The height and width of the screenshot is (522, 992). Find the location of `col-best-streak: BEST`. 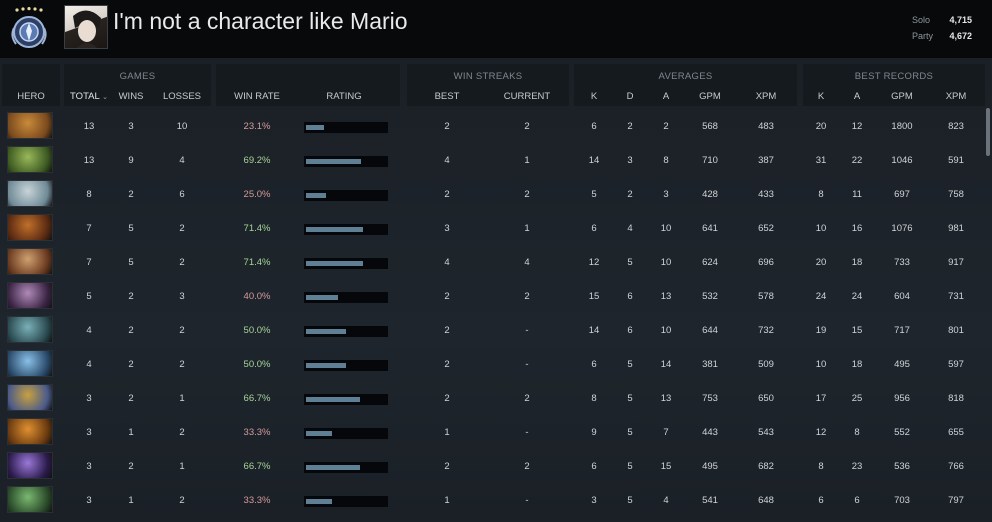

col-best-streak: BEST is located at coordinates (447, 96).